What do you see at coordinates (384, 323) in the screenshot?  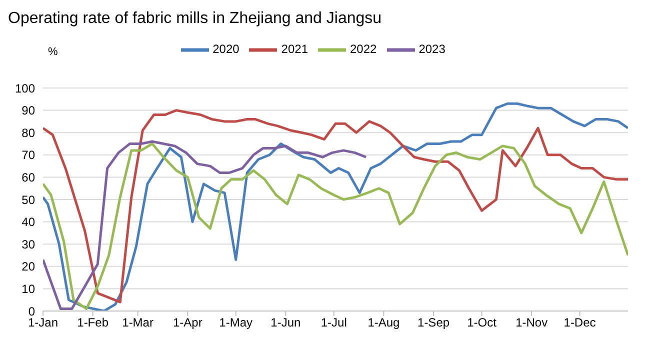 I see `x-tick-label: 1-Aug` at bounding box center [384, 323].